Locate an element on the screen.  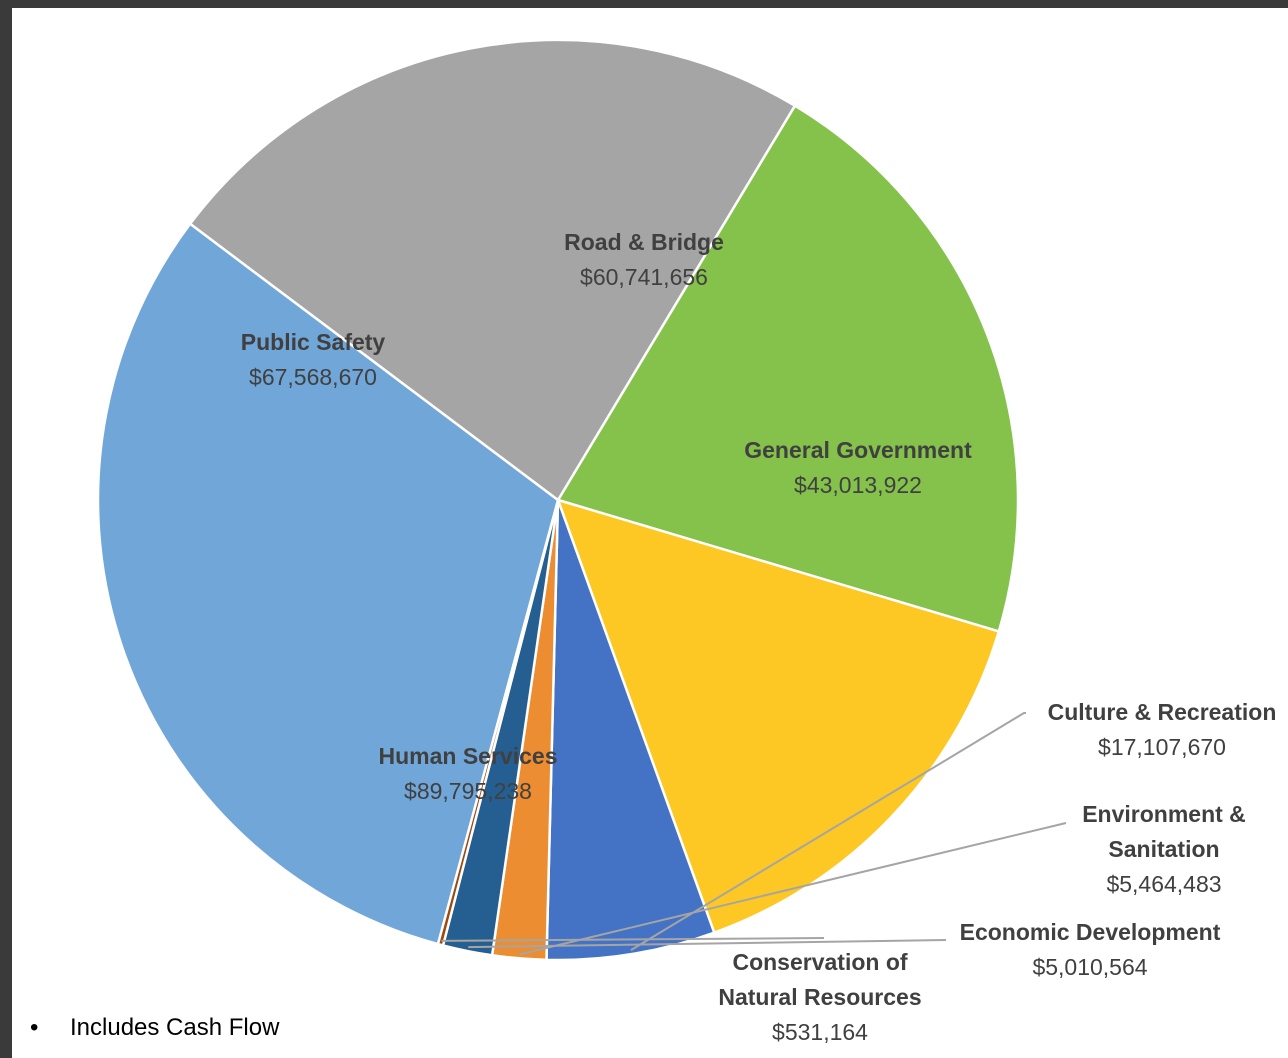
slice-general-government is located at coordinates (778, 716).